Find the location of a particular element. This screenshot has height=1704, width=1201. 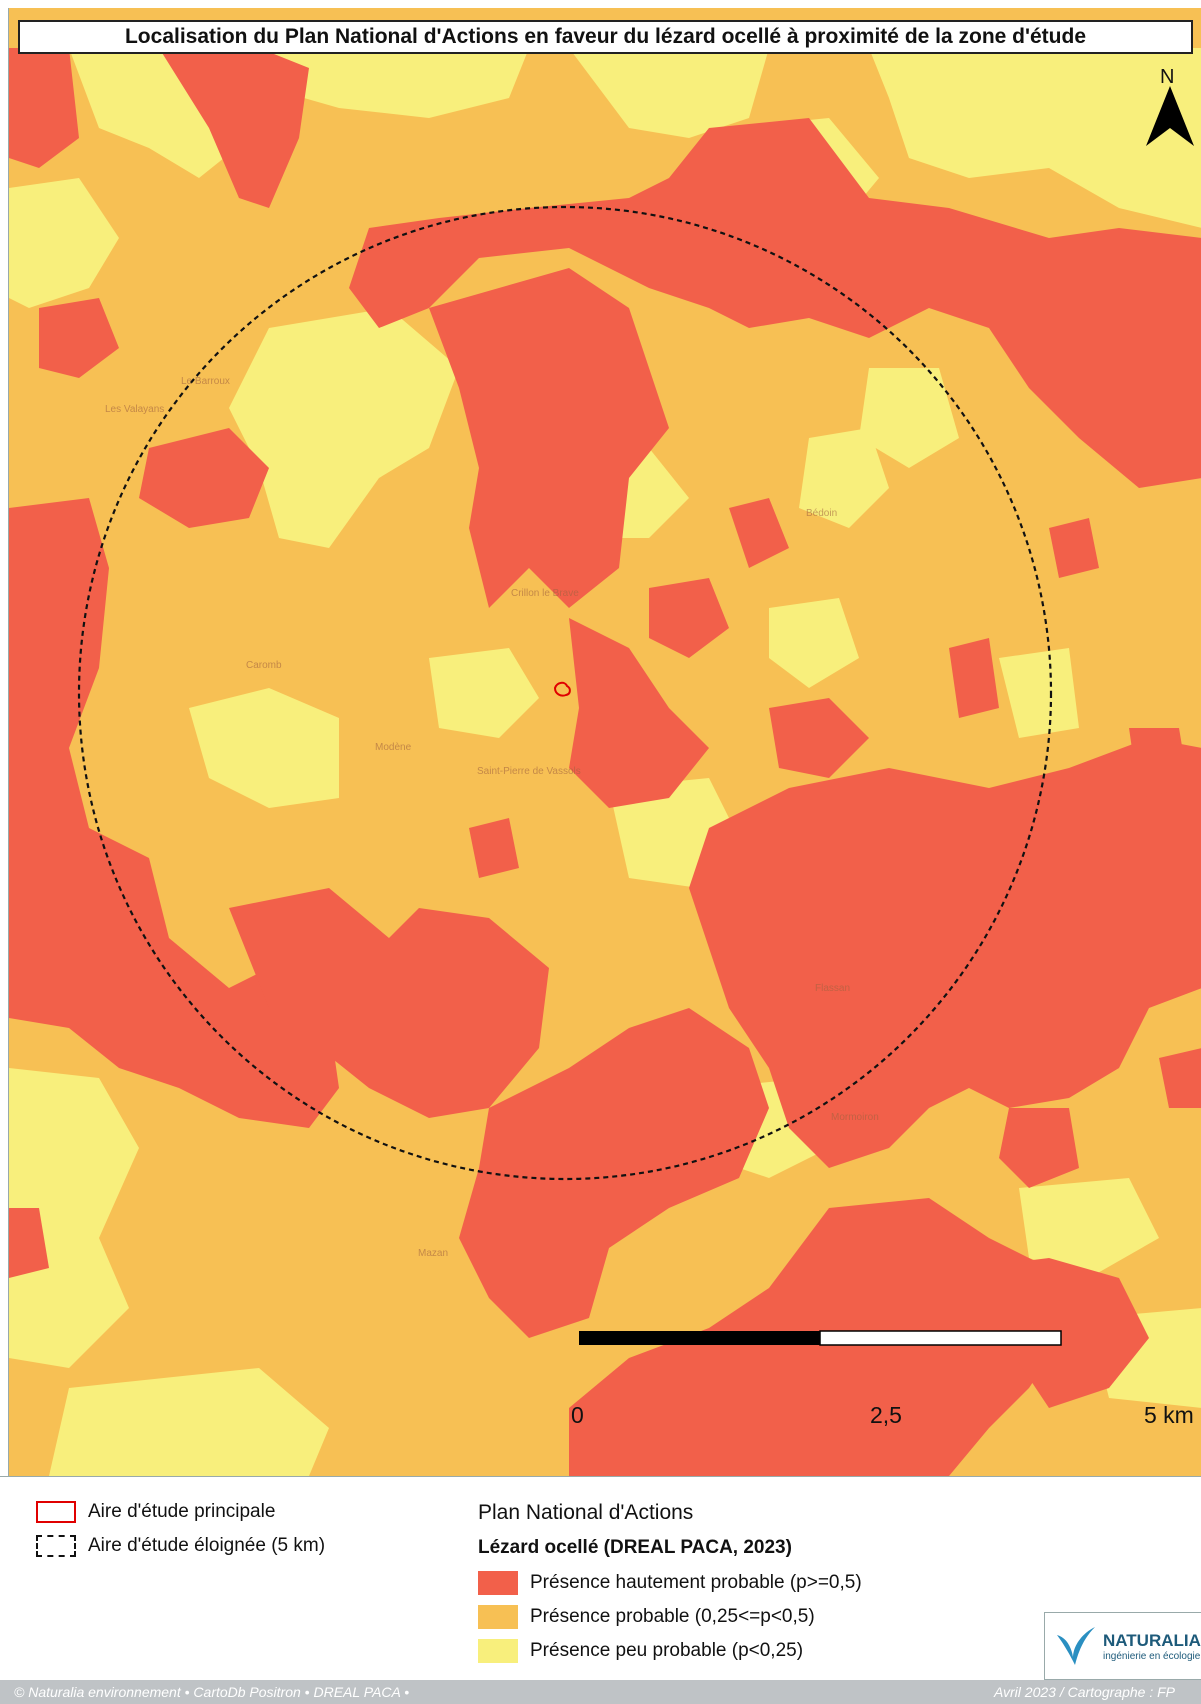

place-label: Modène is located at coordinates (393, 747).